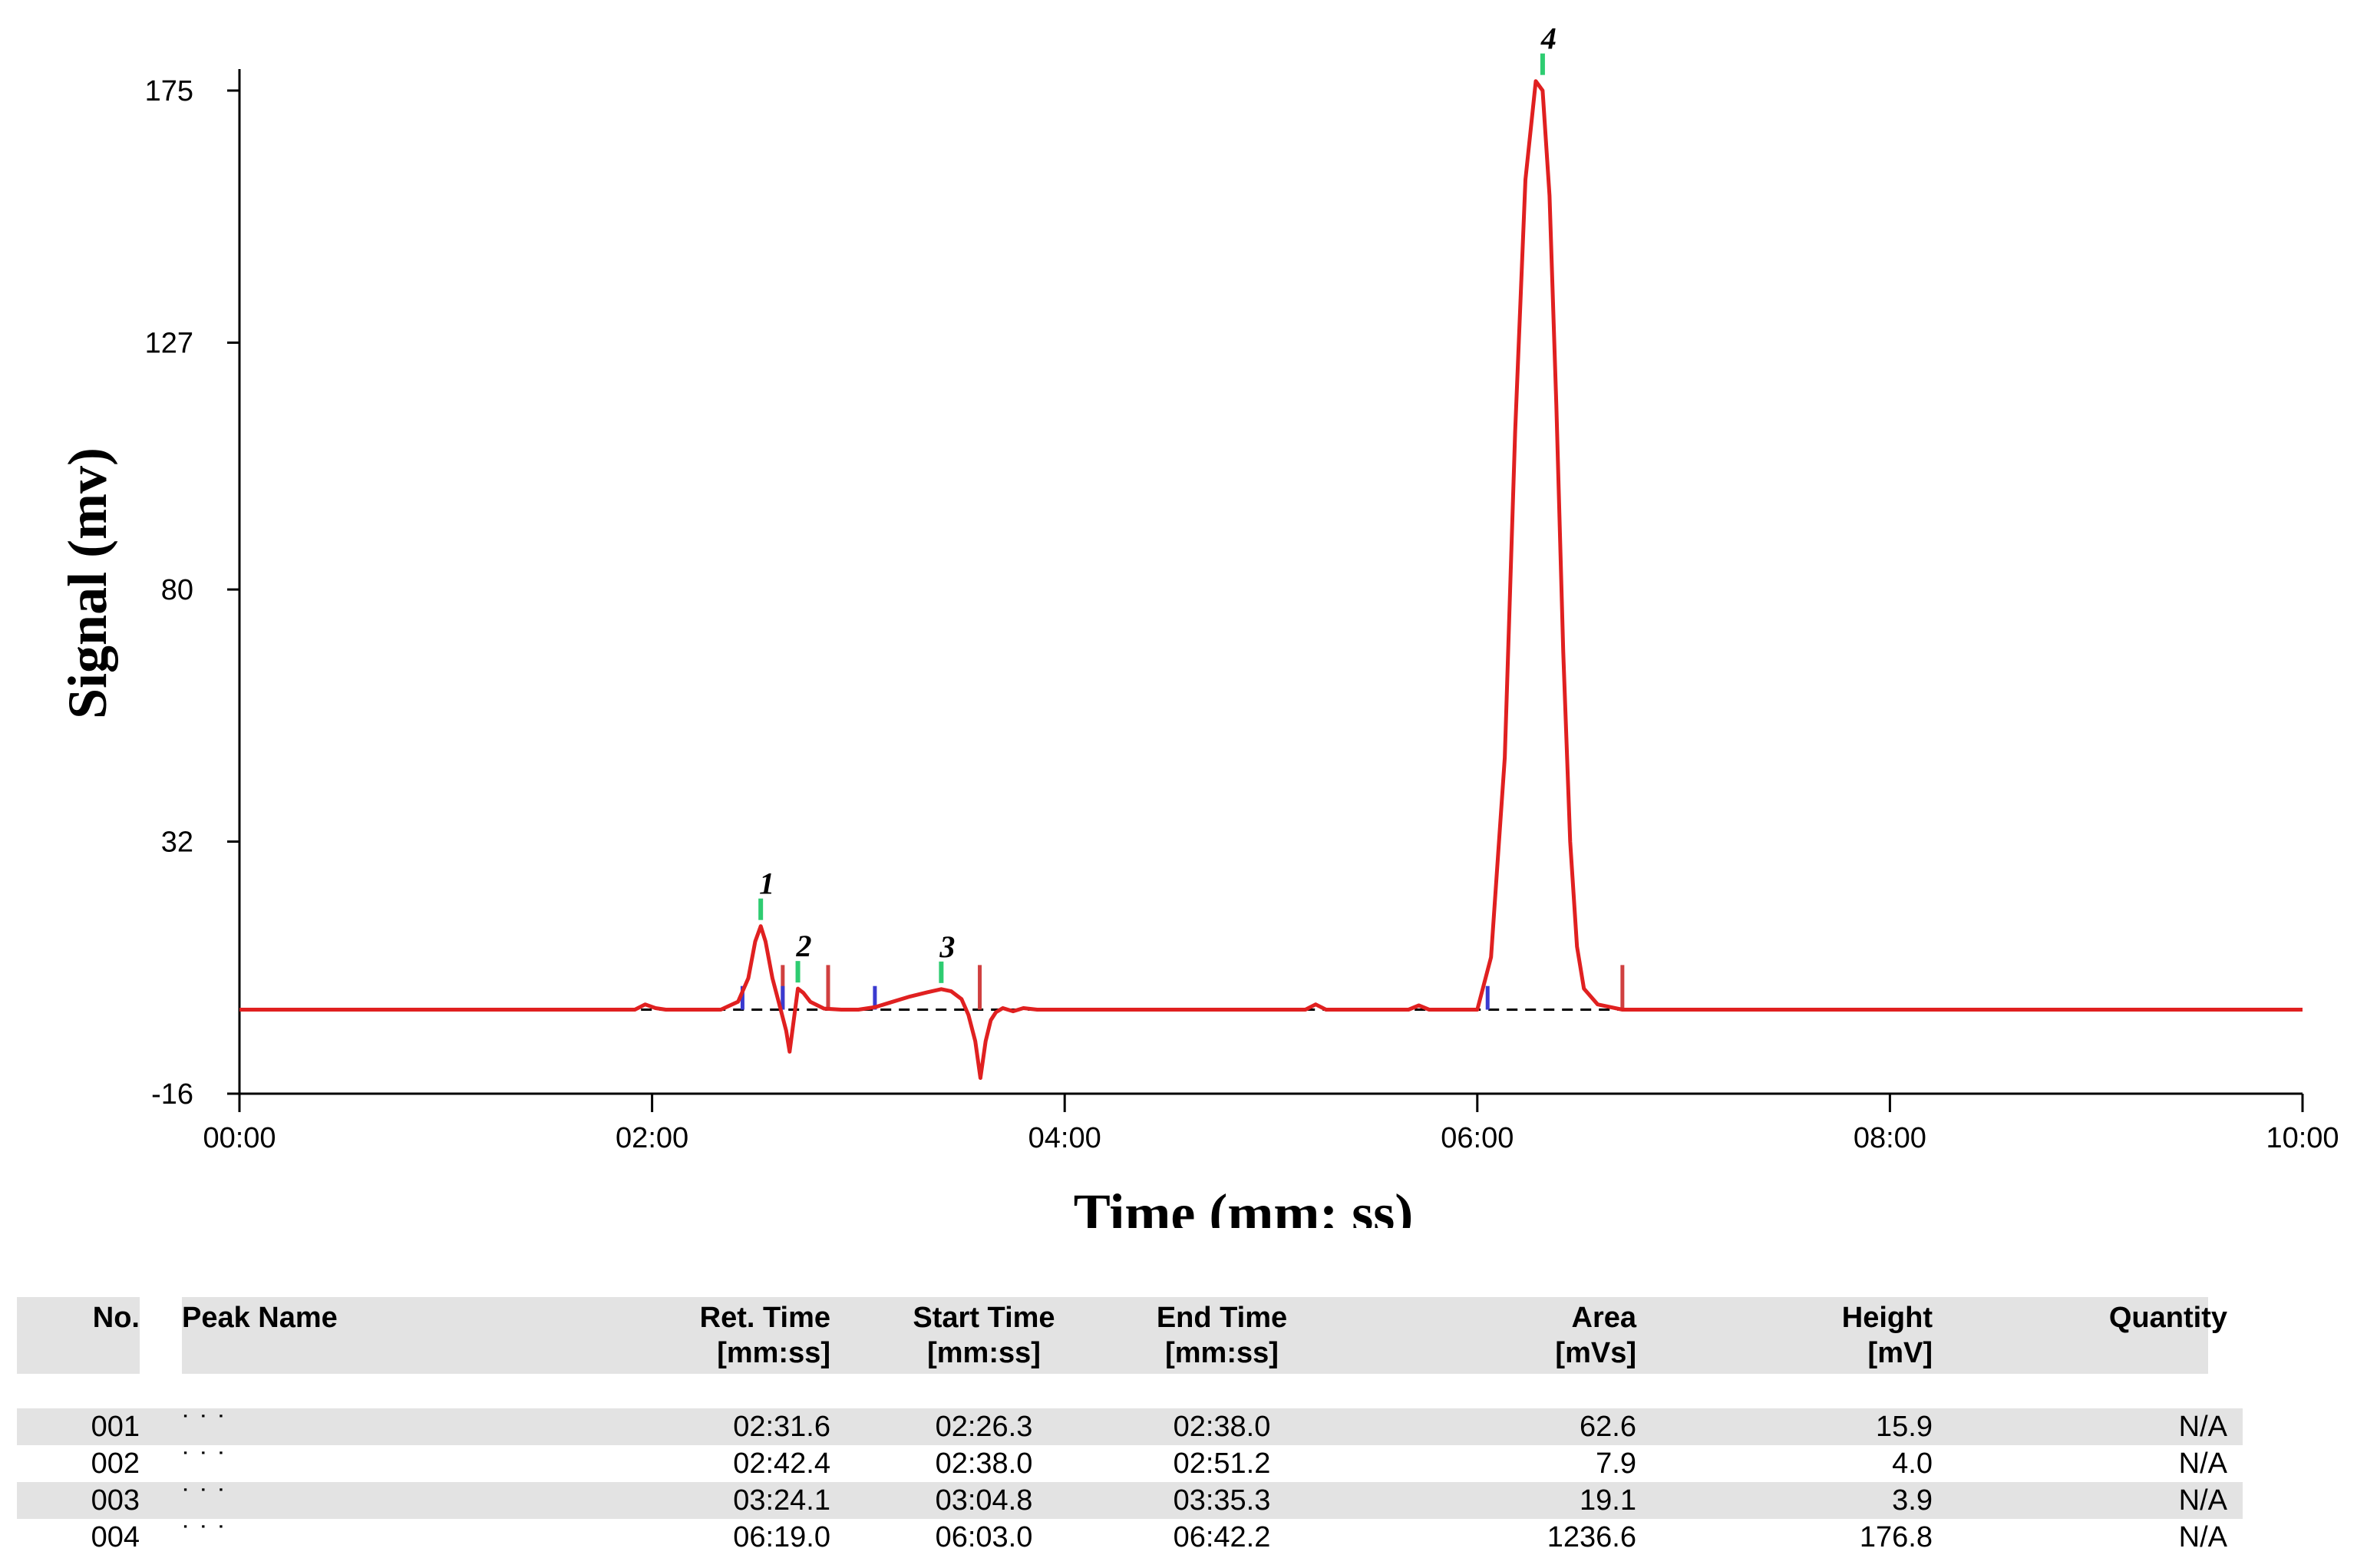 The height and width of the screenshot is (1568, 2367). What do you see at coordinates (169, 343) in the screenshot?
I see `y-tick-label: 127` at bounding box center [169, 343].